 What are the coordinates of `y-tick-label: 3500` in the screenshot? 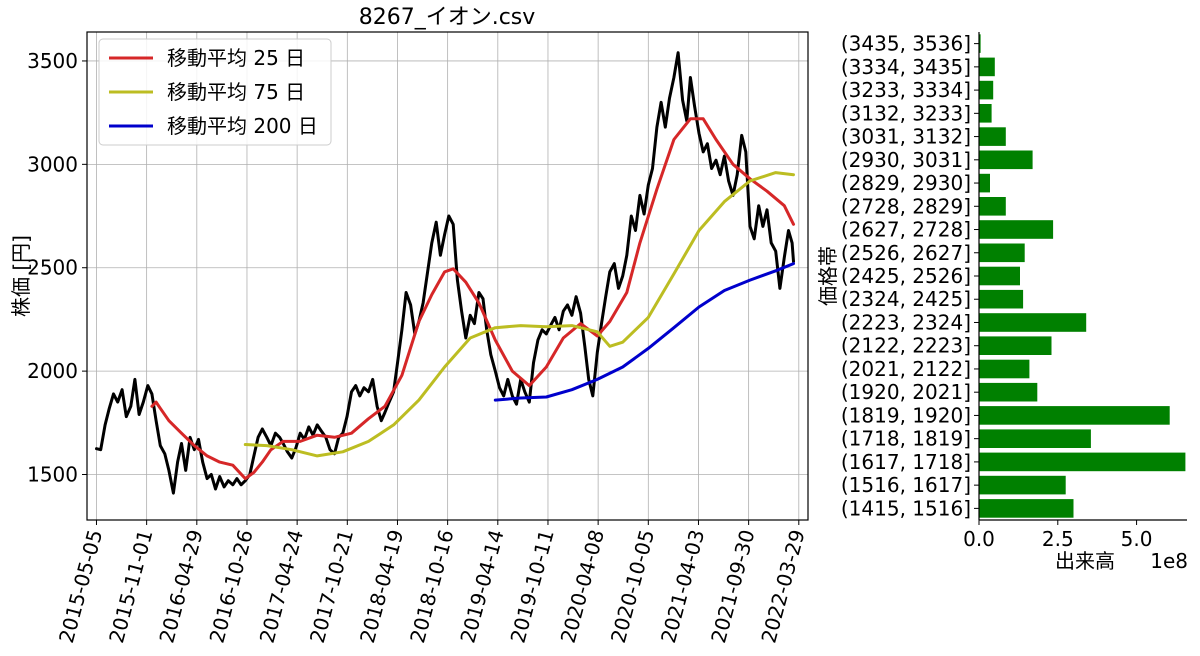 It's located at (52, 61).